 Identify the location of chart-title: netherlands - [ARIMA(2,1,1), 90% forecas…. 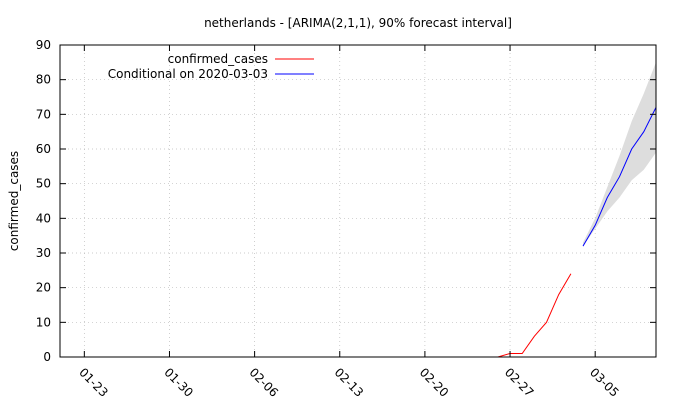
(358, 23).